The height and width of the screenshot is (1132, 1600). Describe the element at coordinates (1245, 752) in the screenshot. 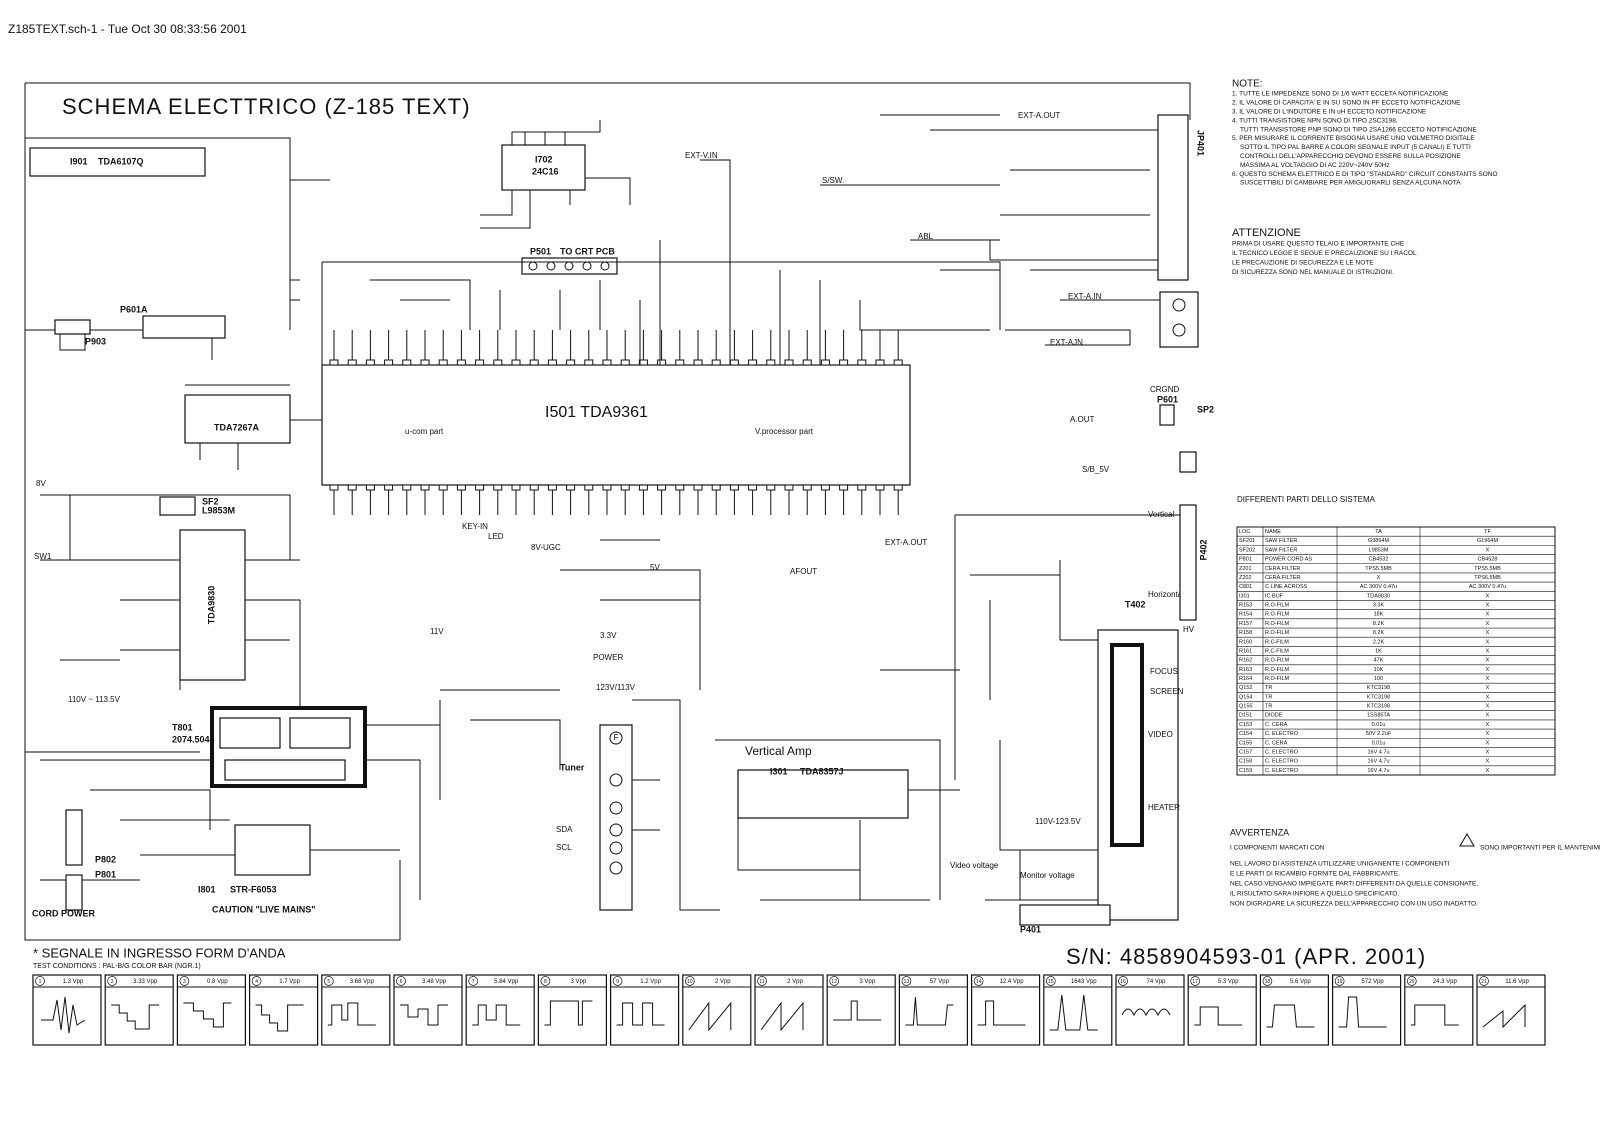

I see `table-cell: C157` at that location.